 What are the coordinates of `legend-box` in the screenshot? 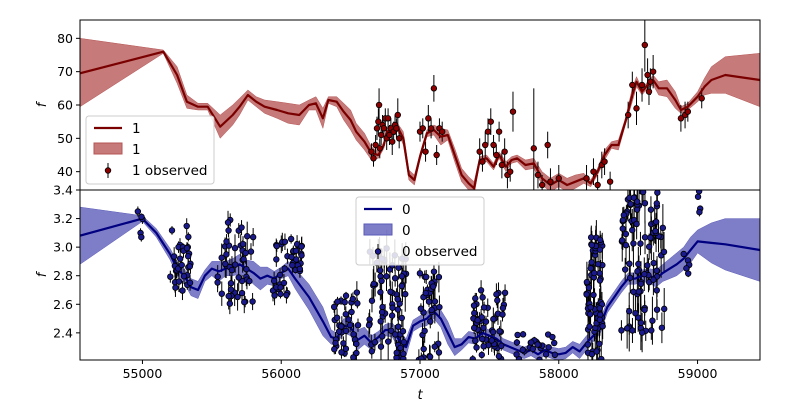 It's located at (420, 231).